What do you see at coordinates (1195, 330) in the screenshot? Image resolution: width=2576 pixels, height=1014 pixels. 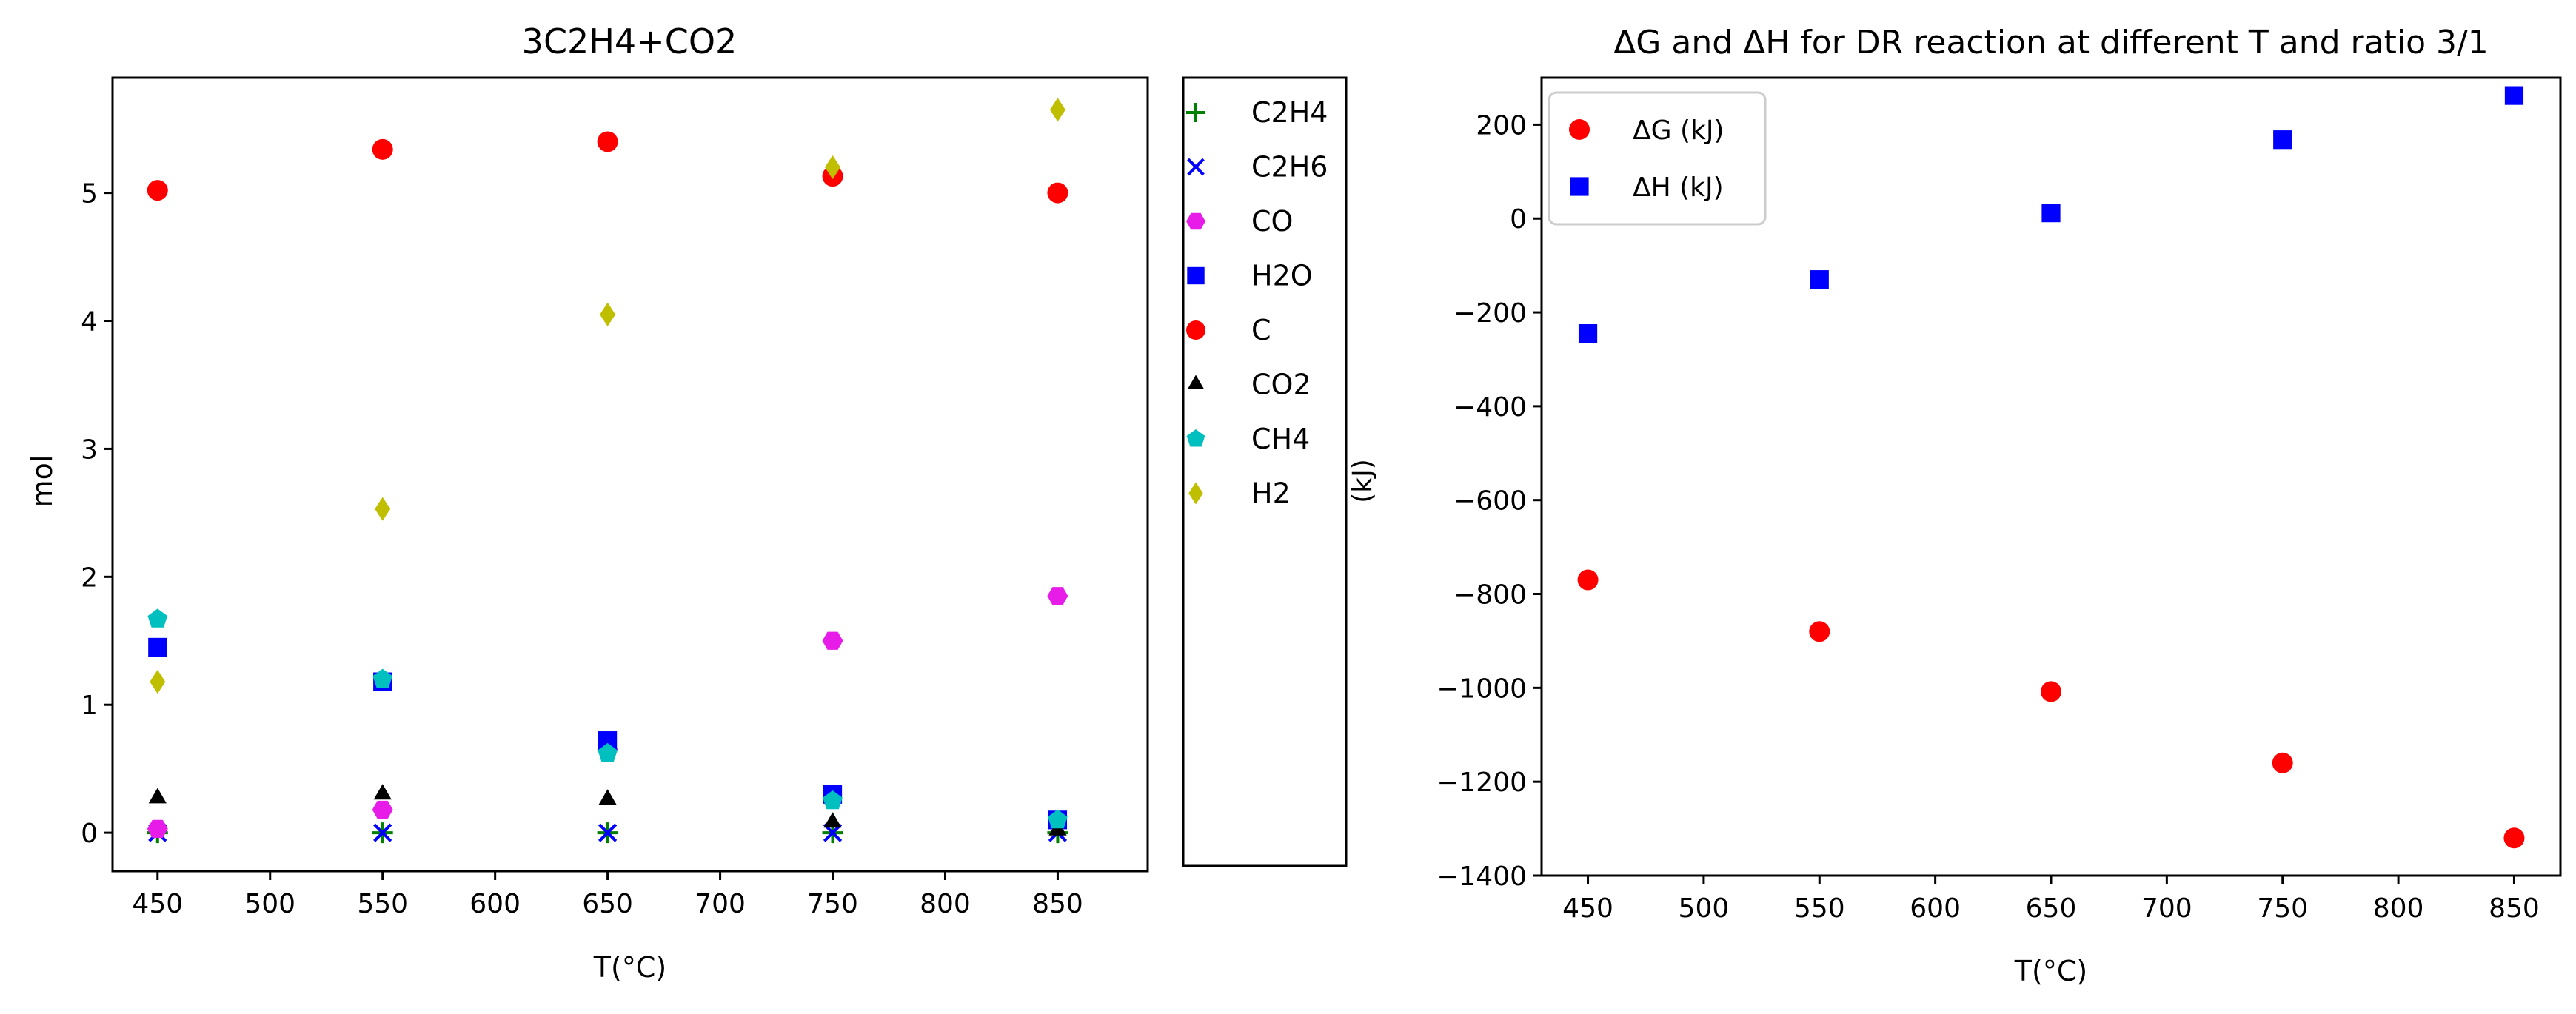 I see `legend-marker-c` at bounding box center [1195, 330].